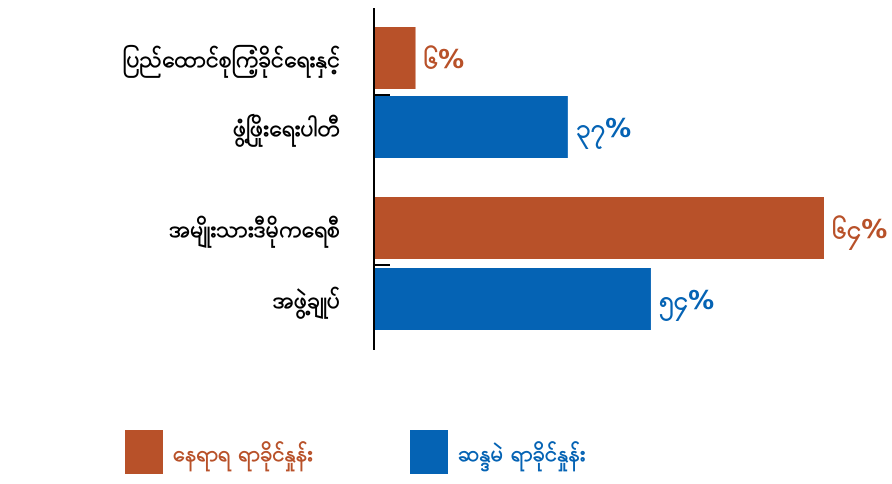  What do you see at coordinates (287, 130) in the screenshot?
I see `category-label-0-line-1: ဖွံ့ဖြိုးရေးပါတီ` at bounding box center [287, 130].